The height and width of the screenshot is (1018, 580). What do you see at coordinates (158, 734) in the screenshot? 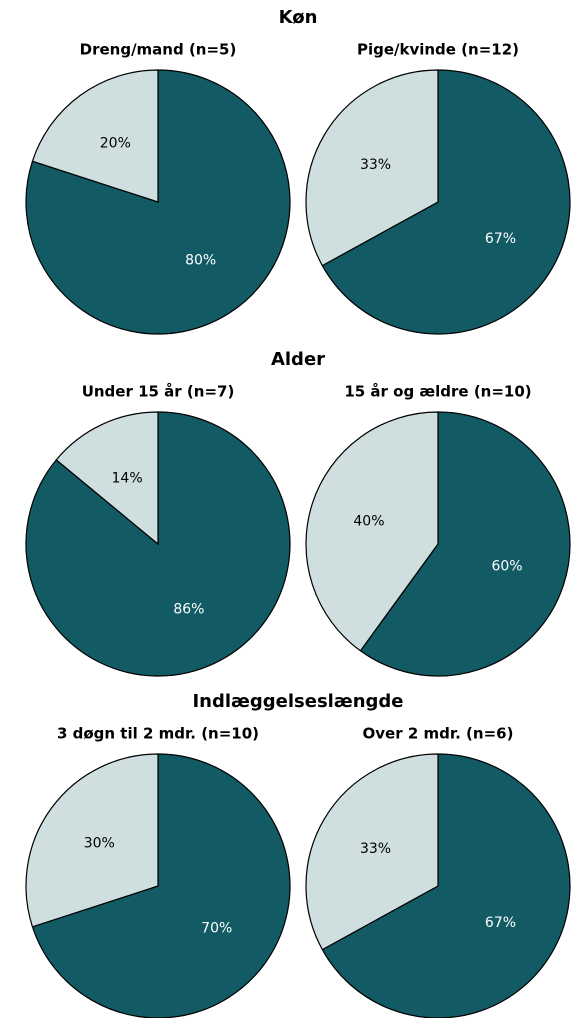
I see `chart-title: 3 døgn til 2 mdr. (n=10)` at bounding box center [158, 734].